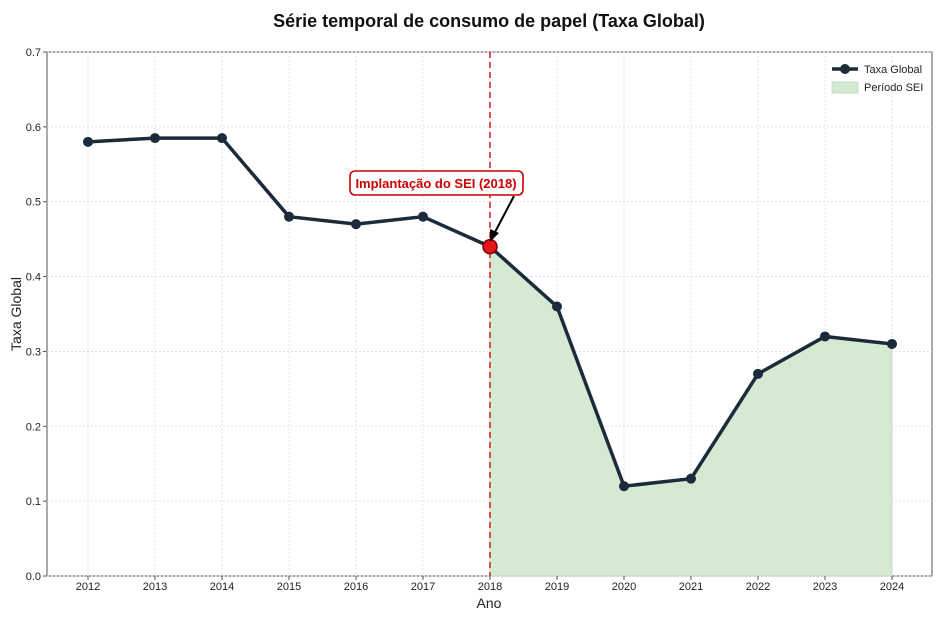 Image resolution: width=944 pixels, height=625 pixels. What do you see at coordinates (624, 587) in the screenshot?
I see `x-tick-label: 2020` at bounding box center [624, 587].